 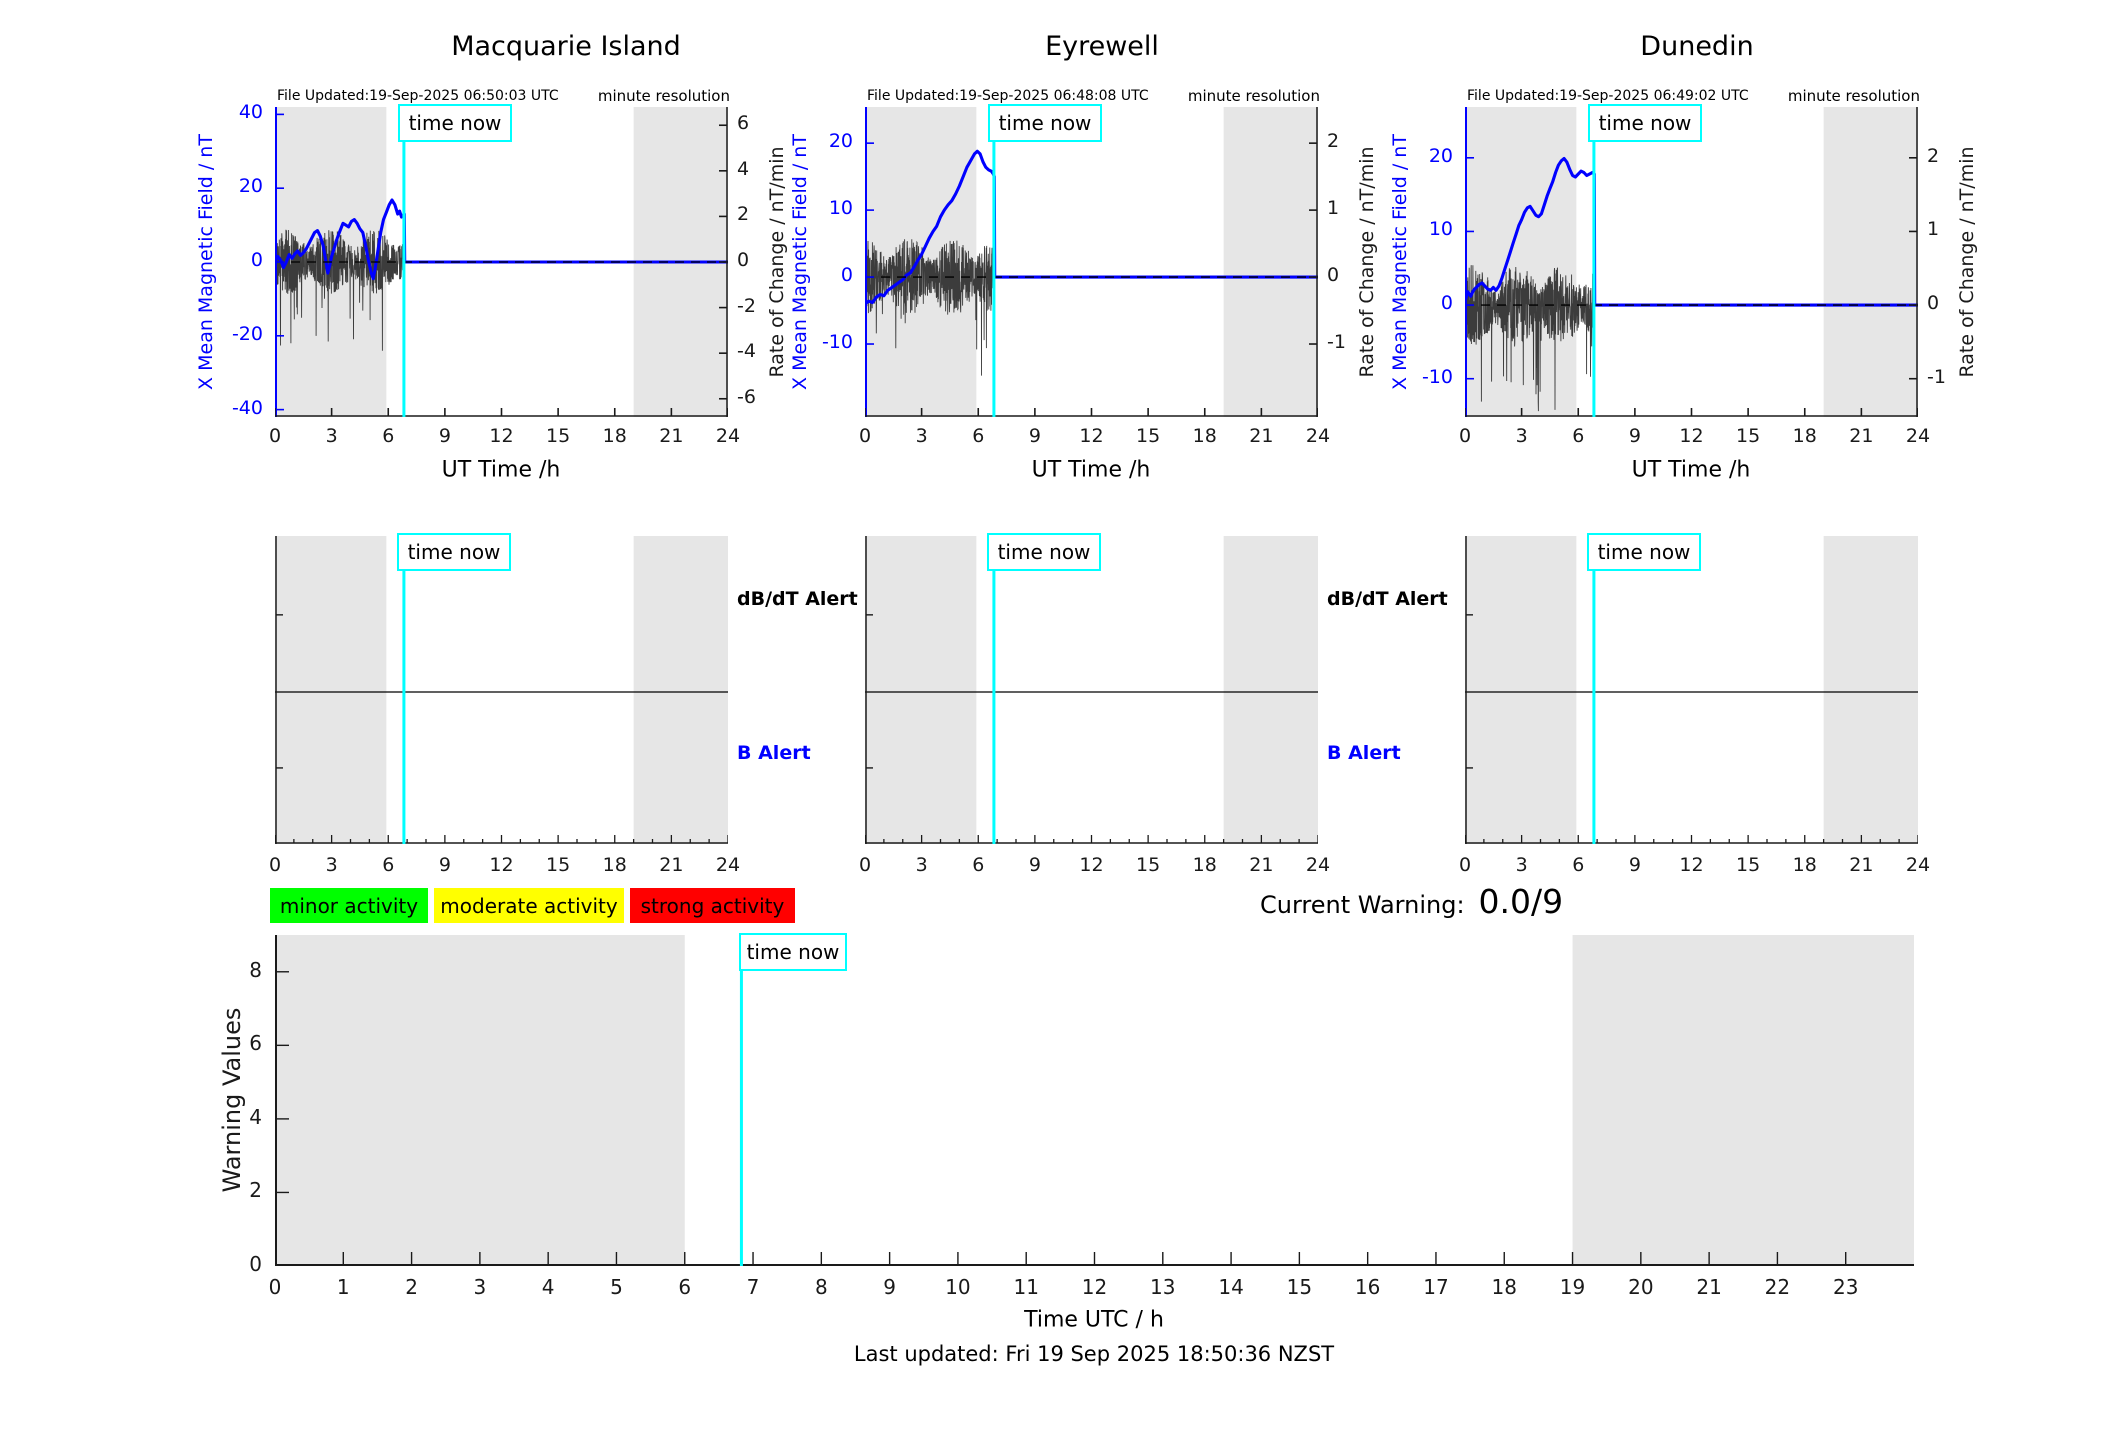 What do you see at coordinates (349, 905) in the screenshot?
I see `legend-item-minor-activity: minor activity` at bounding box center [349, 905].